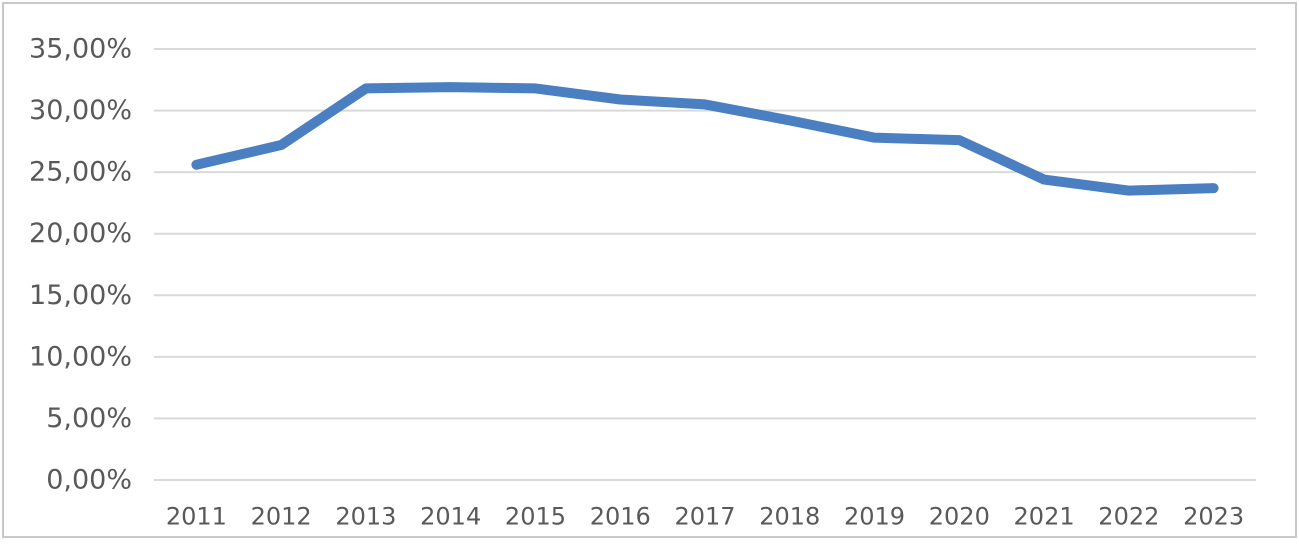  Describe the element at coordinates (80, 110) in the screenshot. I see `y-axis-tick-label: 30,00%` at that location.